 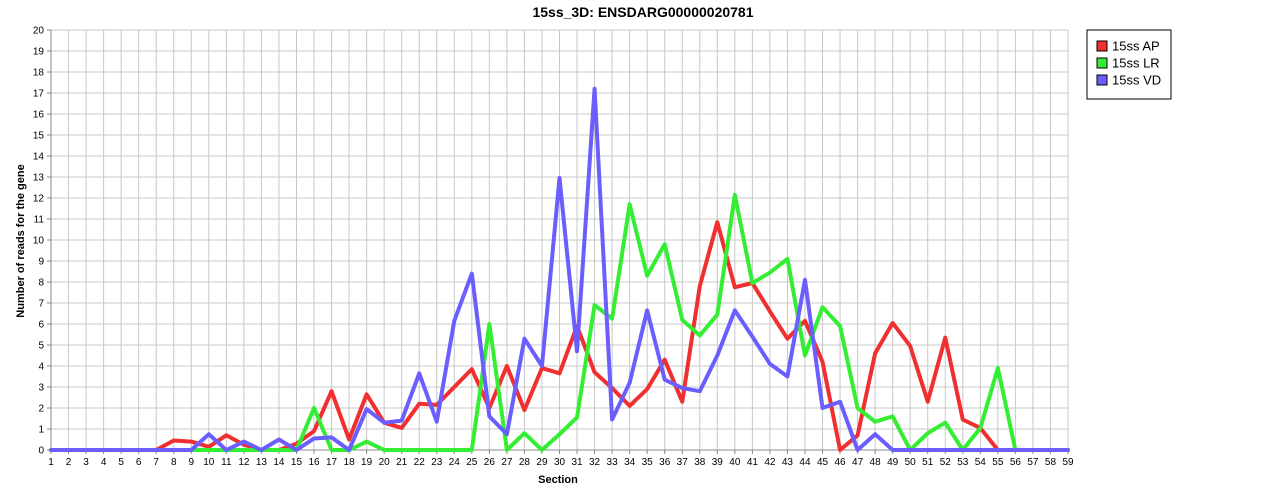 I want to click on y-tick-label: 14, so click(x=39, y=157).